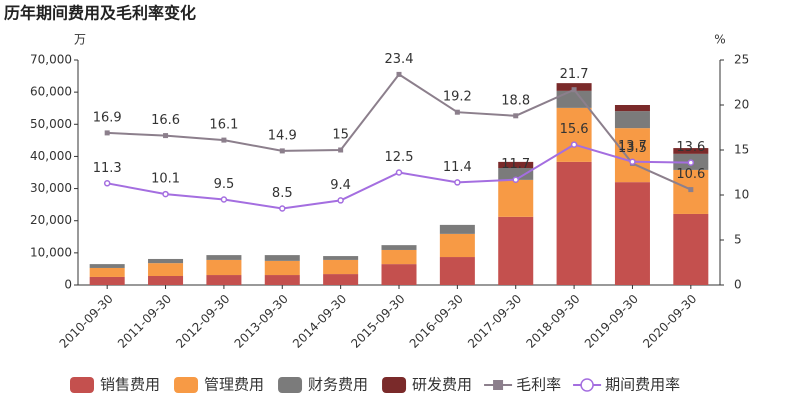  Describe the element at coordinates (626, 385) in the screenshot. I see `legend-item: 期间费用率` at that location.